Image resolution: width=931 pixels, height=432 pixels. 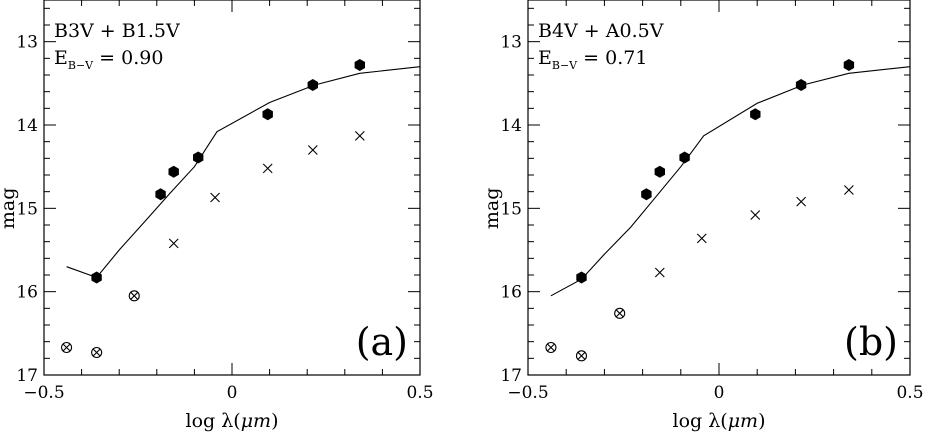 What do you see at coordinates (601, 31) in the screenshot?
I see `spectral-types-label: B4V + A0.5V` at bounding box center [601, 31].